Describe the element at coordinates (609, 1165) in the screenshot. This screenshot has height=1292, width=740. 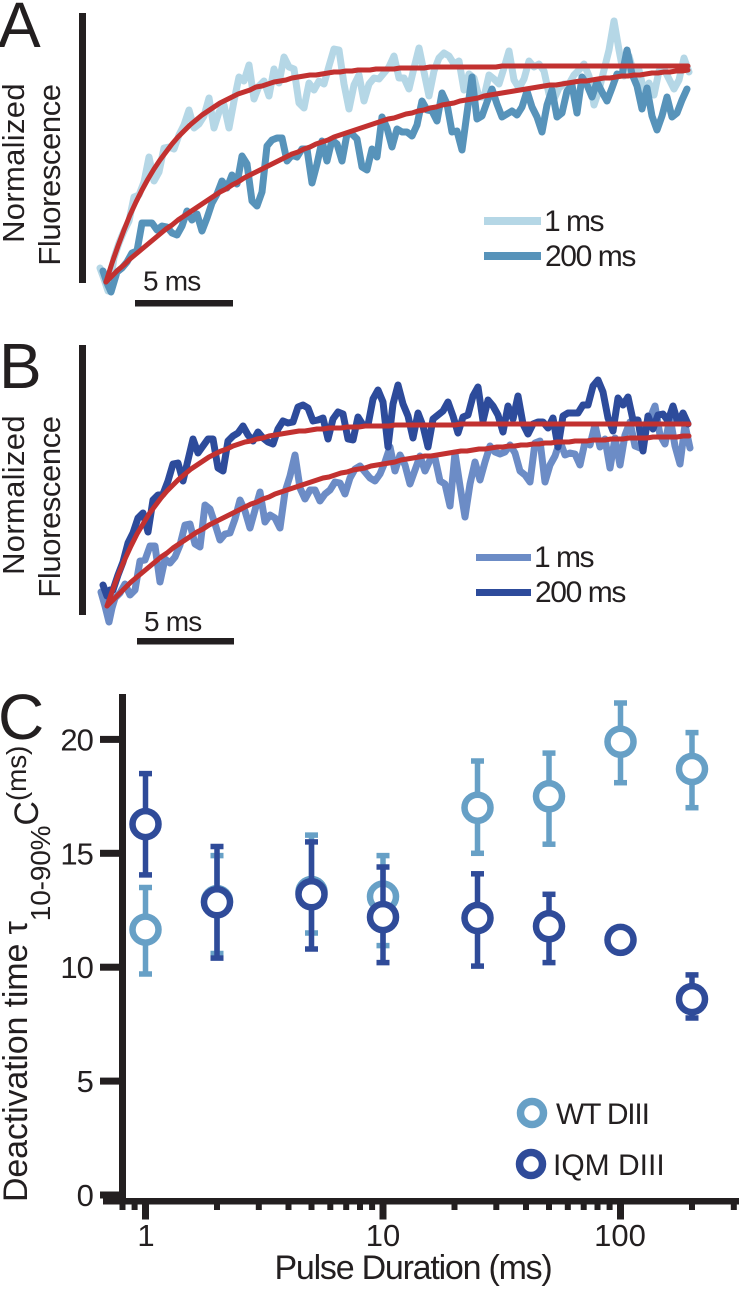
I see `svg-text: IQM DIII` at that location.